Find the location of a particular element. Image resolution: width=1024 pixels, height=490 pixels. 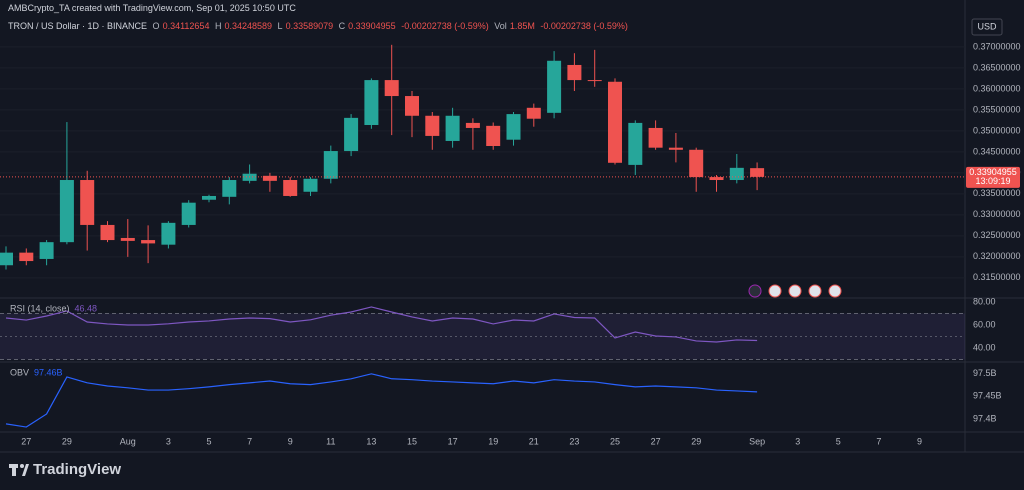

x-tick-label: 19 is located at coordinates (493, 441).